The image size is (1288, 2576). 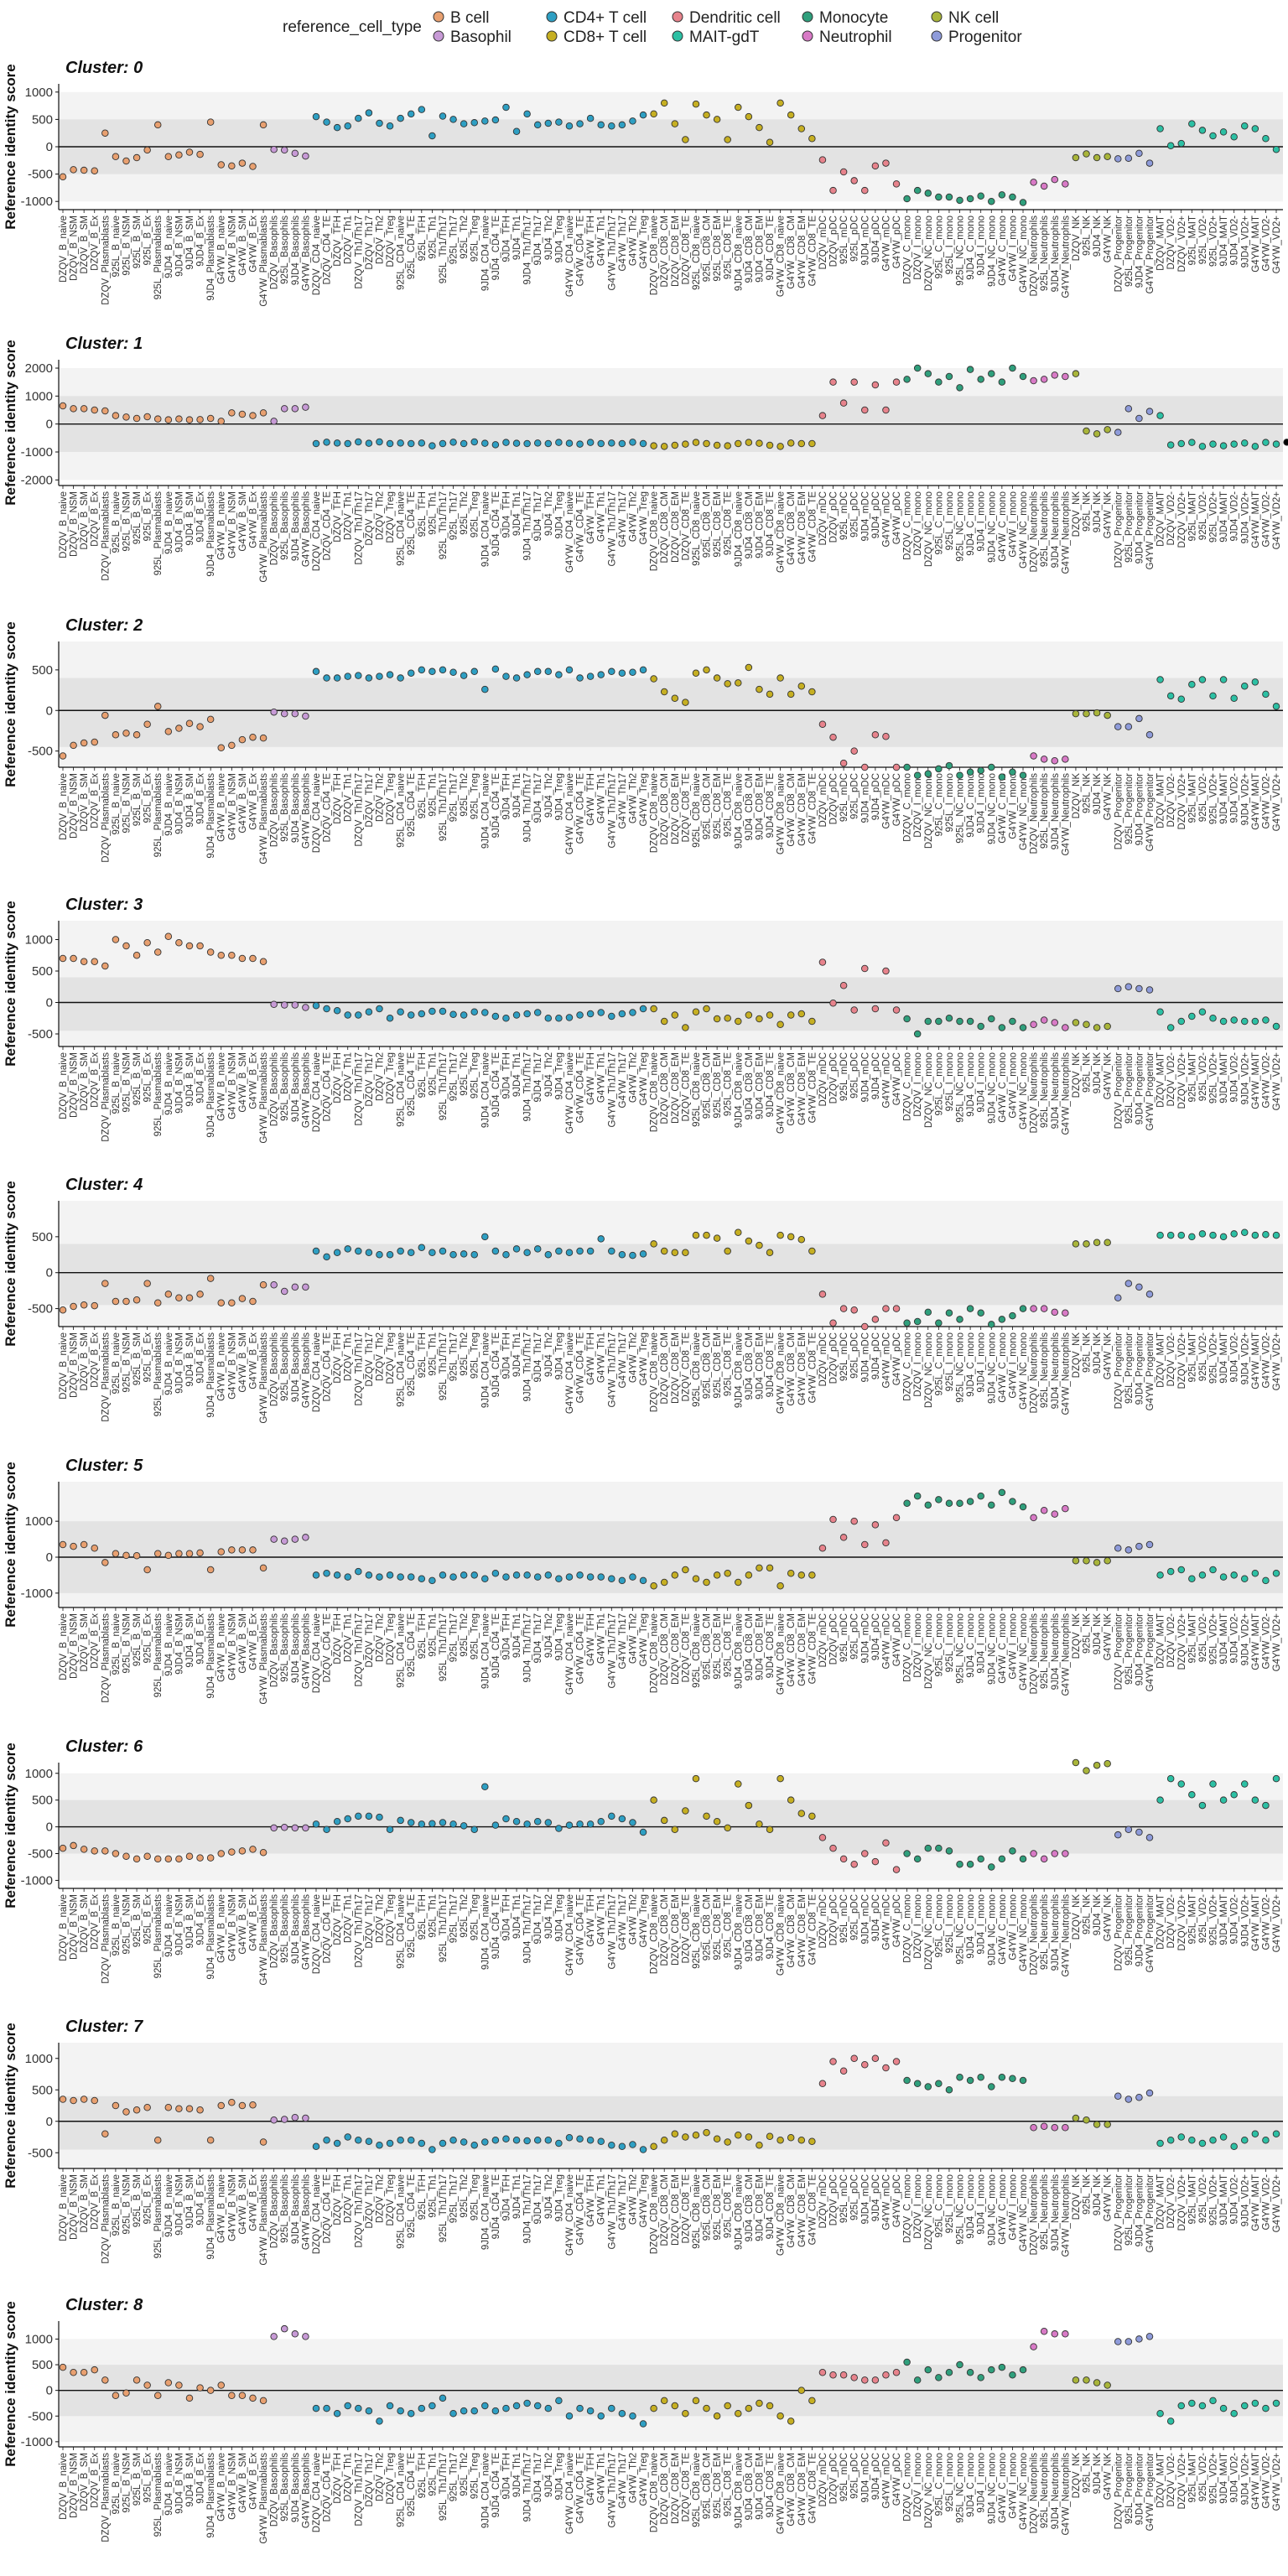 What do you see at coordinates (137, 242) in the screenshot?
I see `x-tick-label: 925L_B_SM` at bounding box center [137, 242].